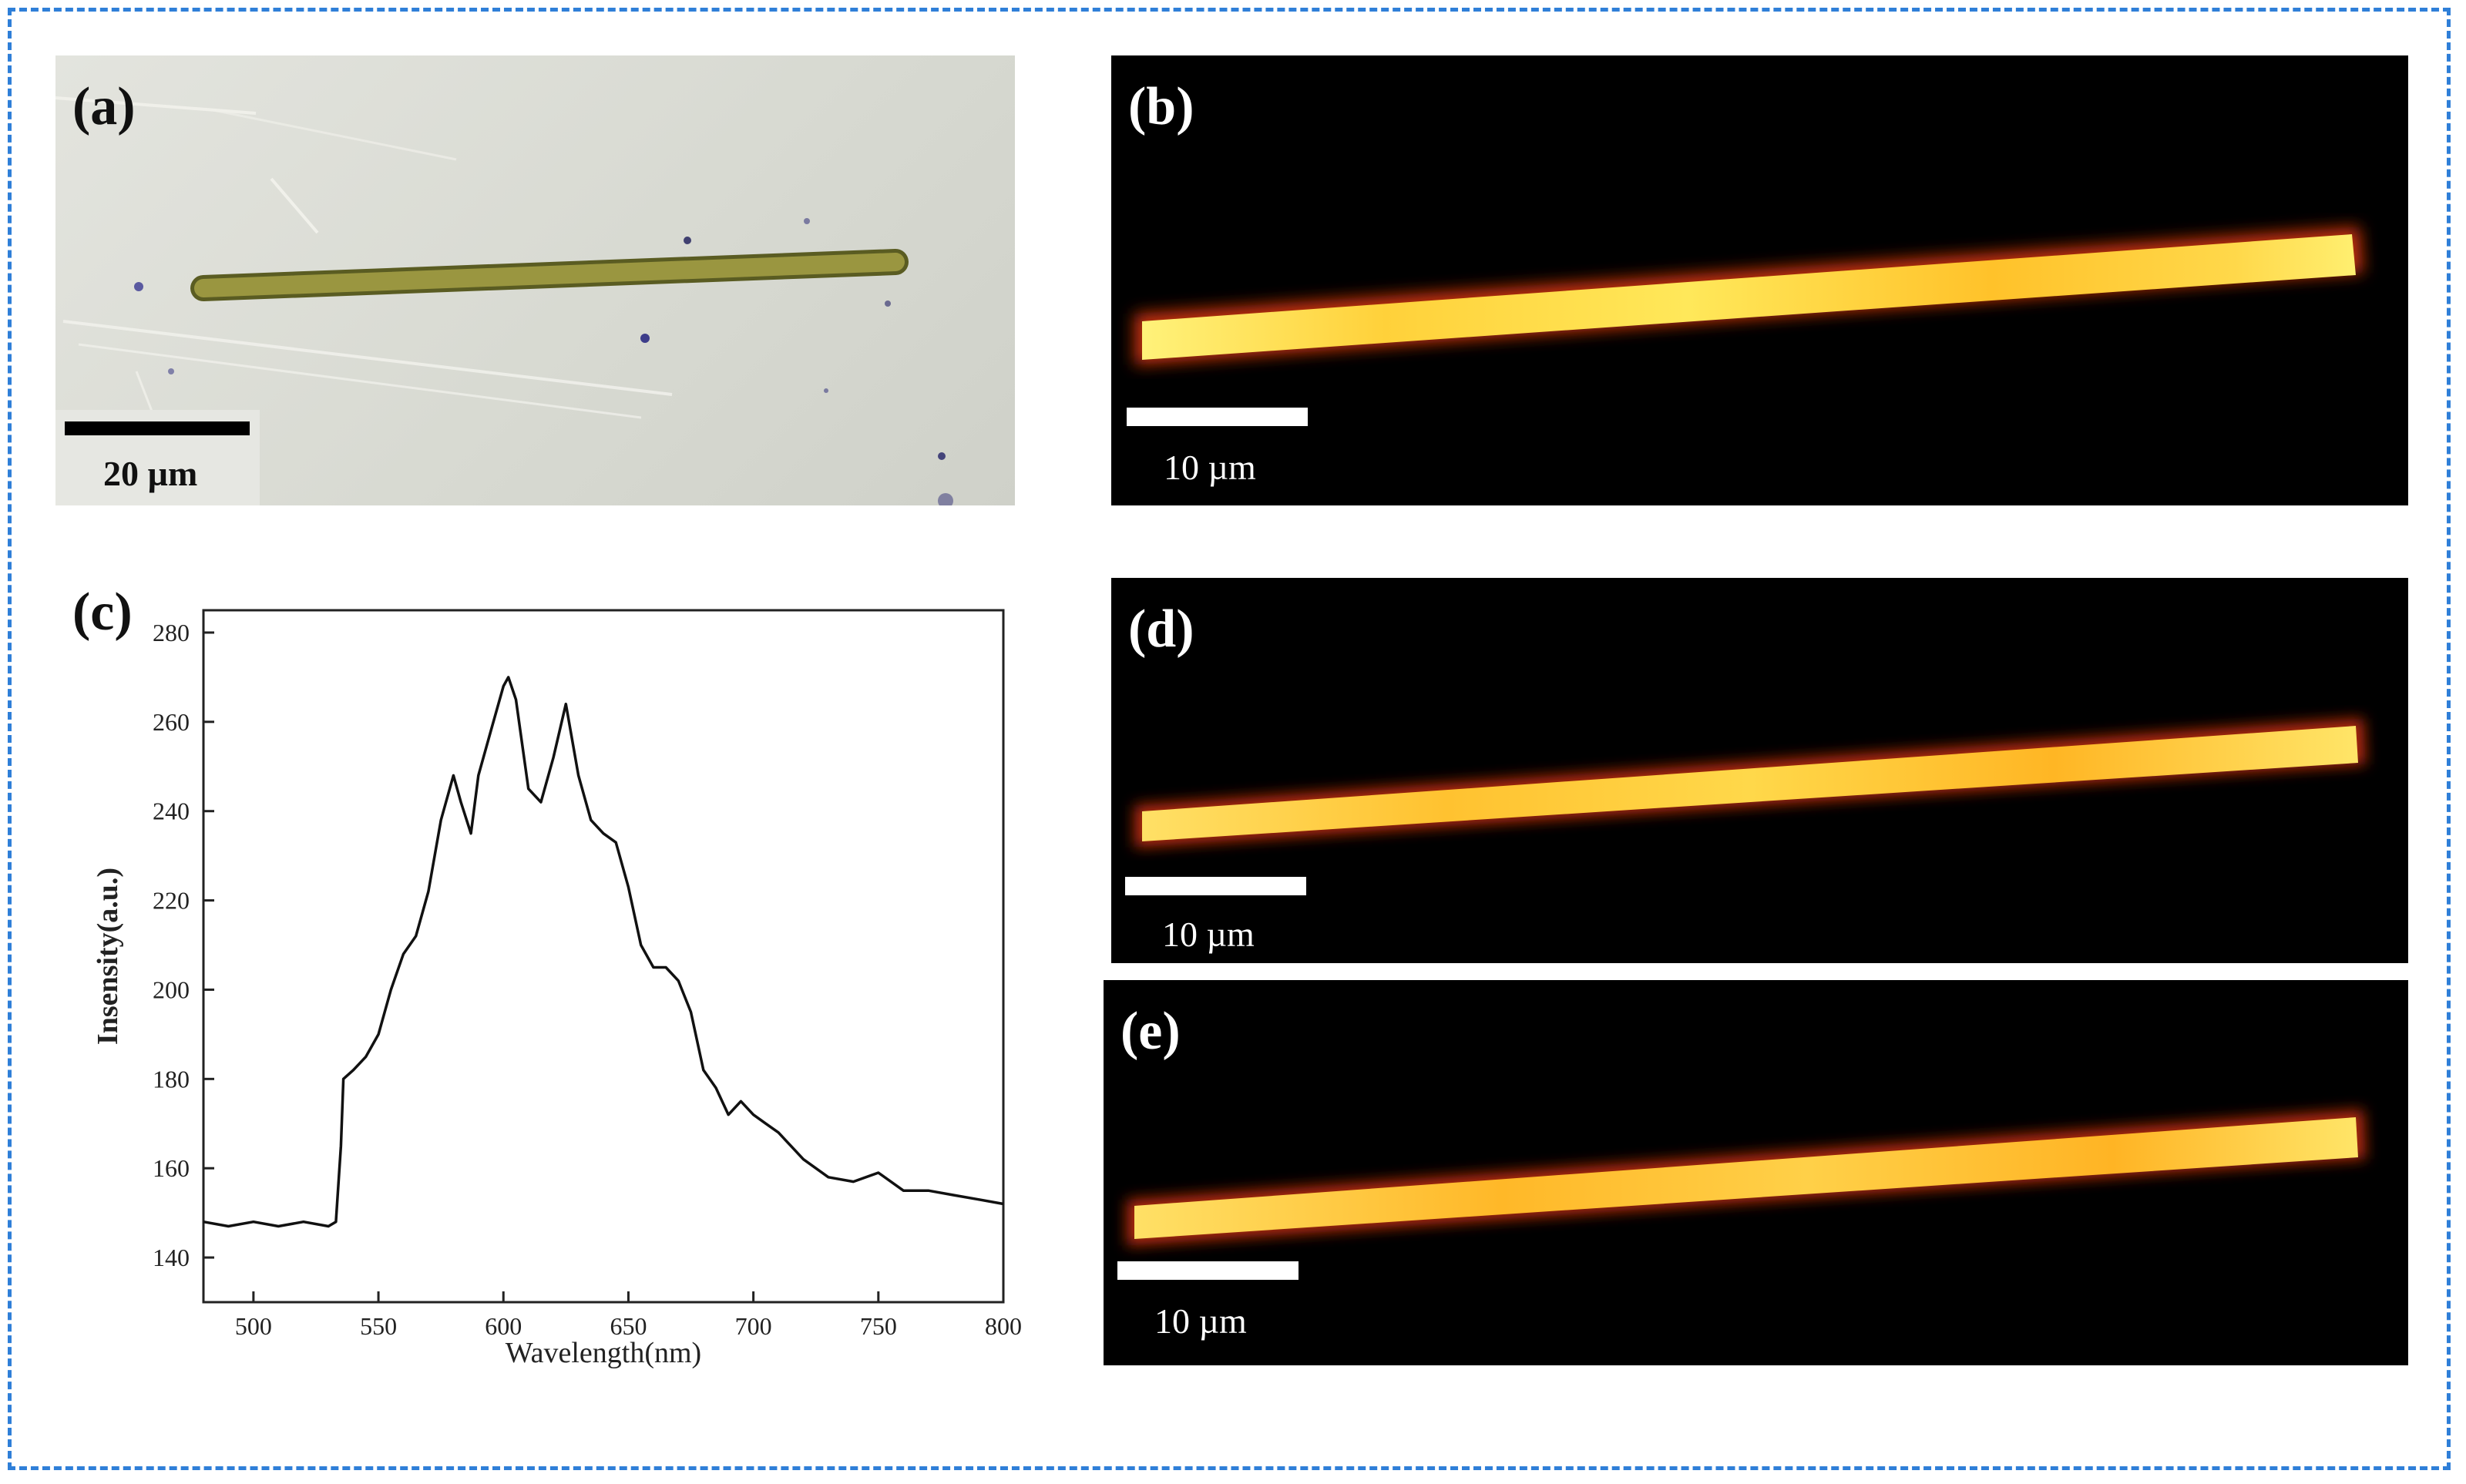 The height and width of the screenshot is (1484, 2466). What do you see at coordinates (108, 956) in the screenshot?
I see `y-axis-label: Insensity(a.u.)` at bounding box center [108, 956].